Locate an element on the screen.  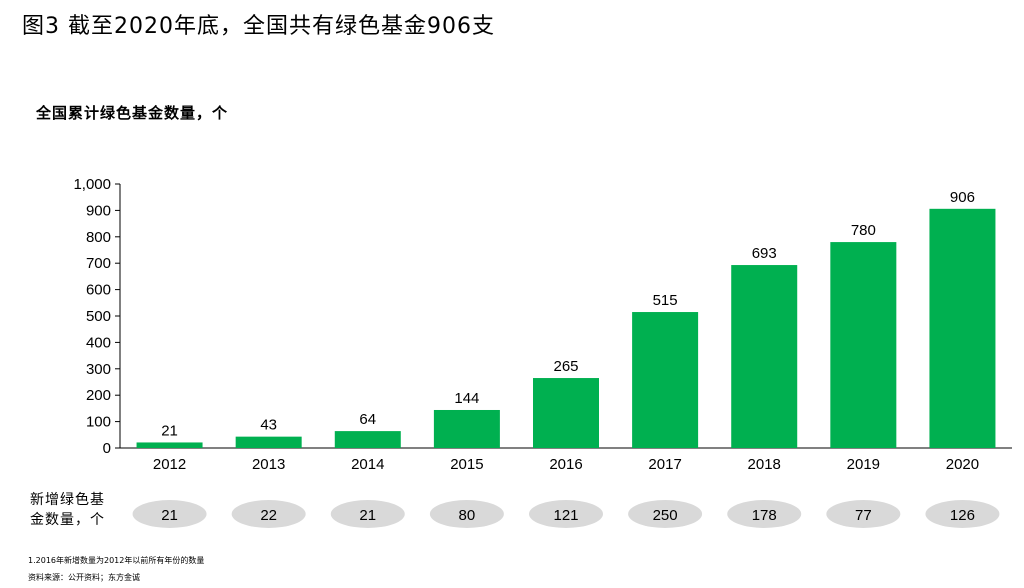
bar-2017 is located at coordinates (665, 380).